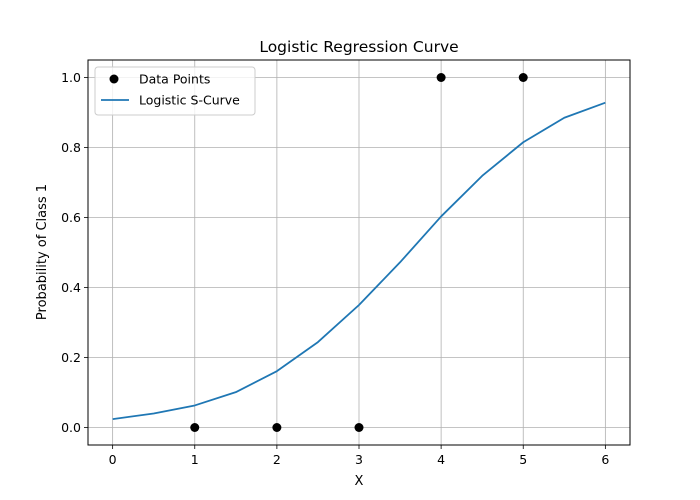 The height and width of the screenshot is (500, 700). I want to click on y-tick-label: 0.4, so click(71, 287).